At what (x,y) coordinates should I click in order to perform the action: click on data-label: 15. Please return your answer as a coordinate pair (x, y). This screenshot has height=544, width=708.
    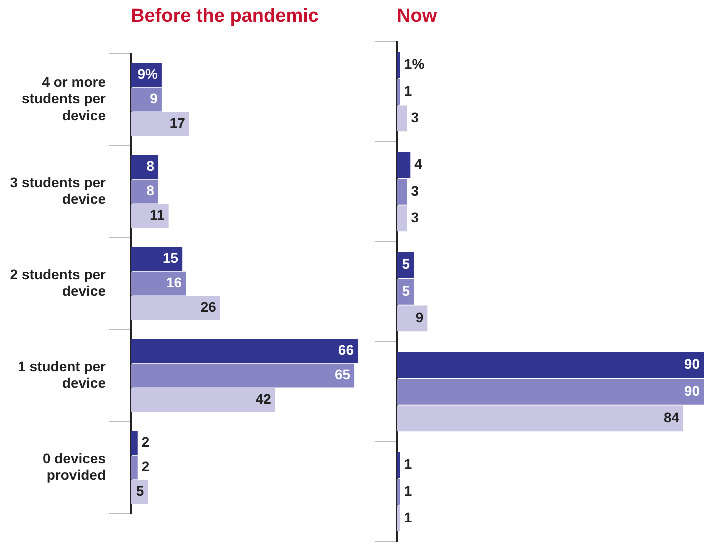
    Looking at the image, I should click on (171, 258).